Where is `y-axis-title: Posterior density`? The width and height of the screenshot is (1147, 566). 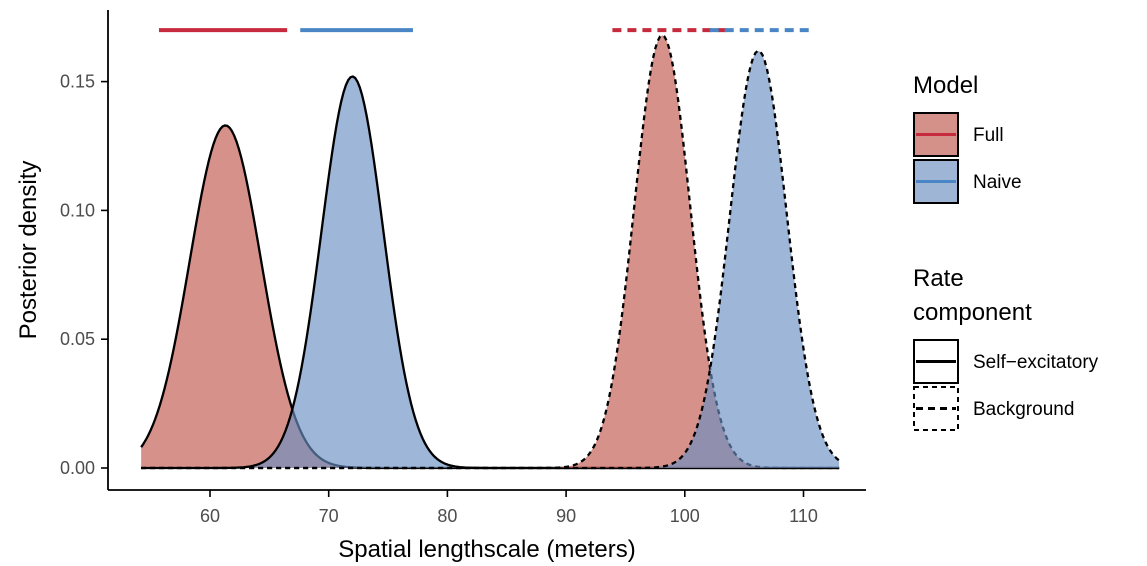
y-axis-title: Posterior density is located at coordinates (28, 250).